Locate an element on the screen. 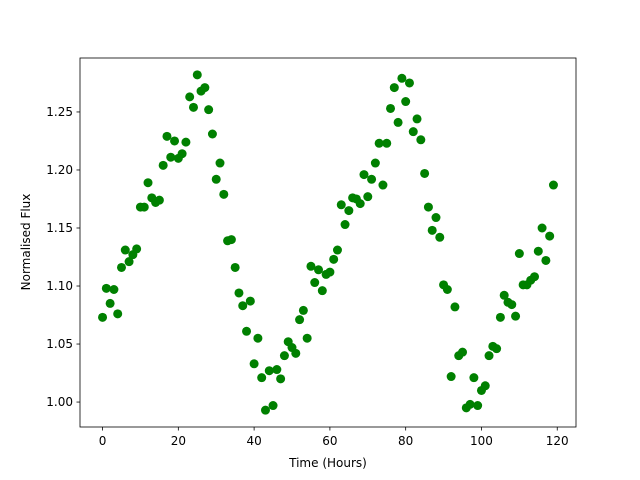 This screenshot has height=480, width=640. x-axis-label: Time (Hours) is located at coordinates (327, 463).